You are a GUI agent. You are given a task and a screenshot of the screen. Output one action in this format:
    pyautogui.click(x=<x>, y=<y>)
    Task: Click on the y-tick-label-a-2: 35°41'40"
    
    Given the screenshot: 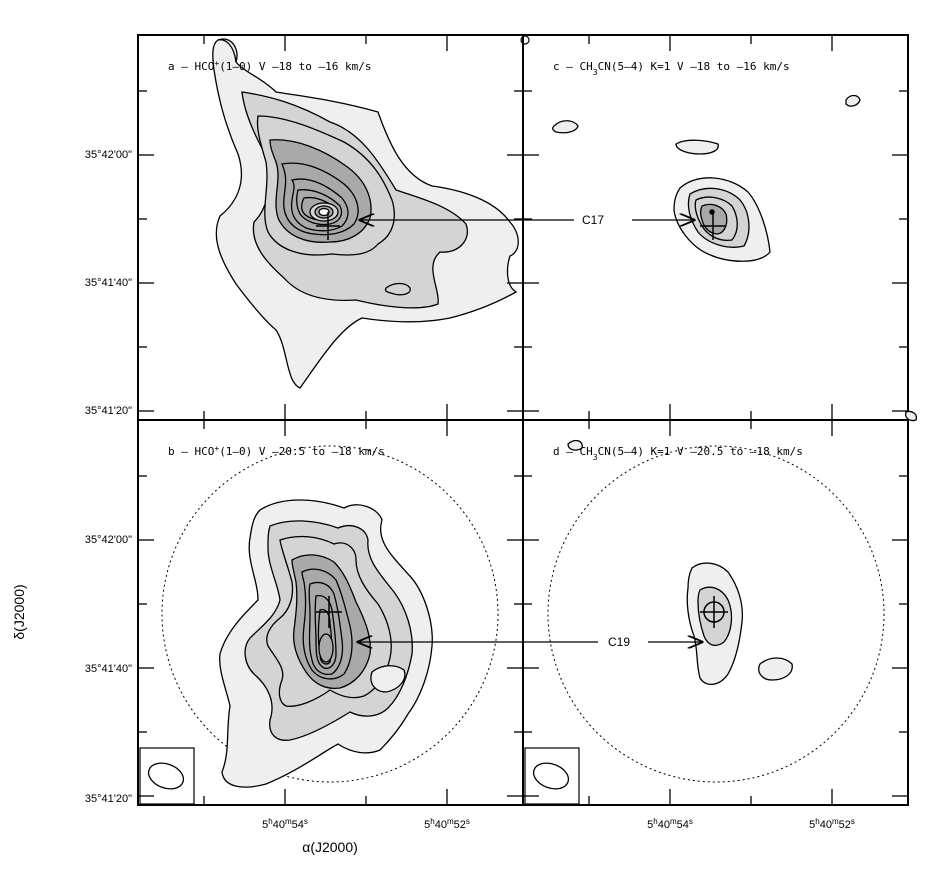 What is the action you would take?
    pyautogui.click(x=108, y=283)
    